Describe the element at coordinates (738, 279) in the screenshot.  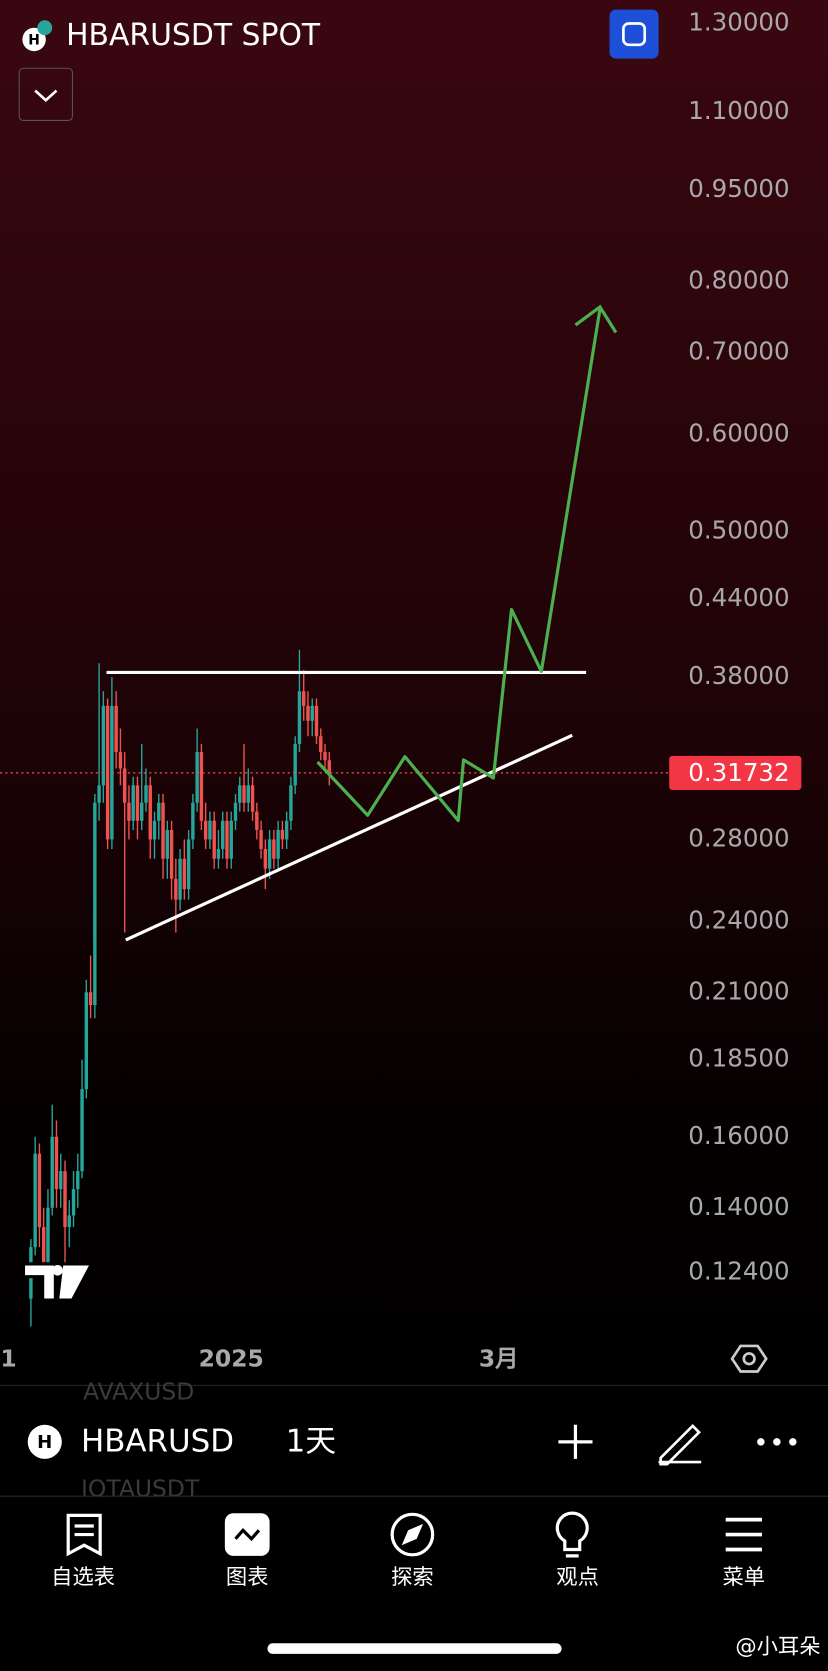
I see `y-tick-label: 0.80000` at that location.